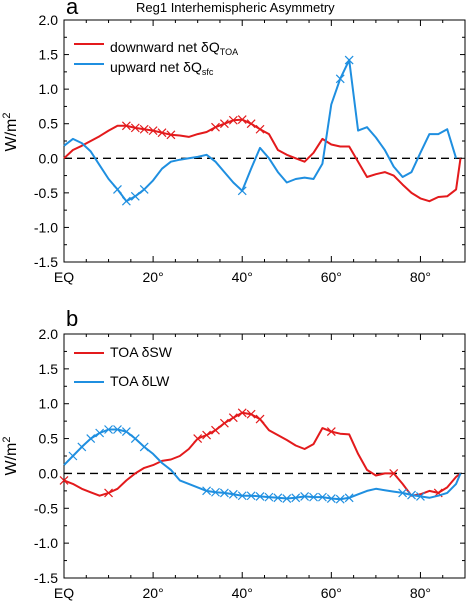 This screenshot has width=474, height=603. I want to click on panel-a-series-1-line, so click(262, 160).